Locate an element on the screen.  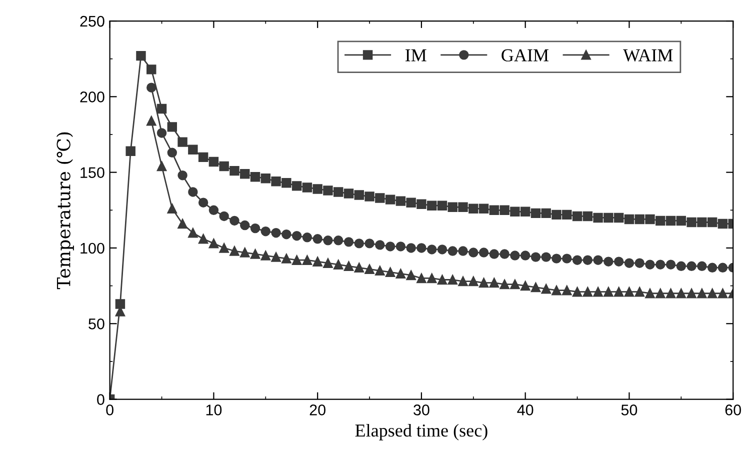
y-tick-label: 150 is located at coordinates (92, 172).